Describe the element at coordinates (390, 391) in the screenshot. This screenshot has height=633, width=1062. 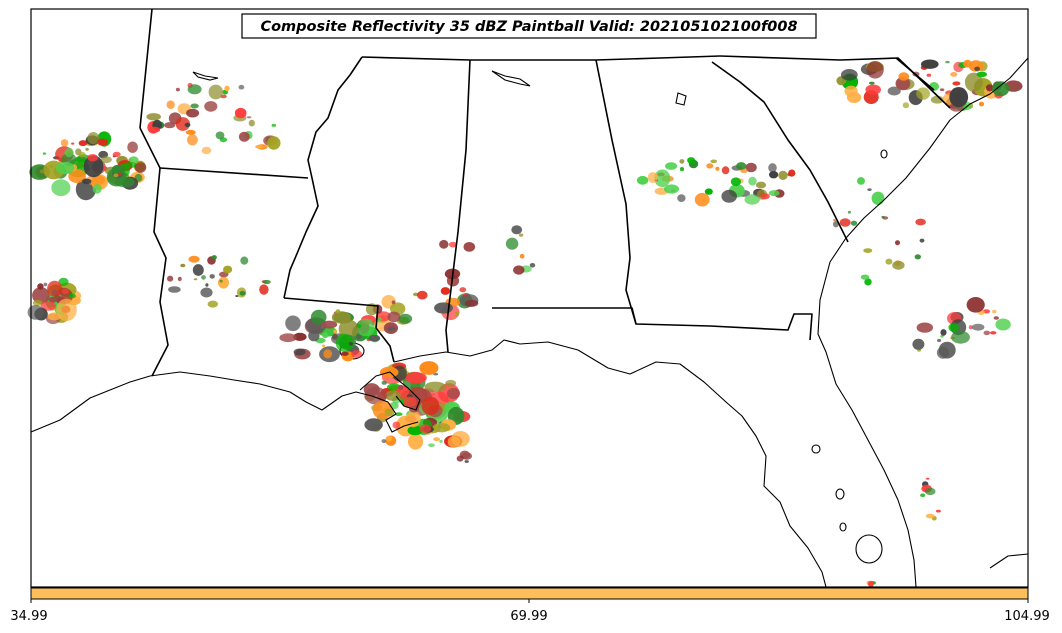
I see `coast-la-delta` at that location.